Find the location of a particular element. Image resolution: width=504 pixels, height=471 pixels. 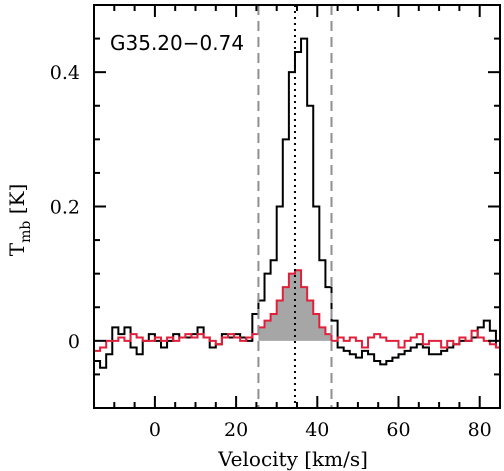

x-tick-label: 20 is located at coordinates (236, 430).